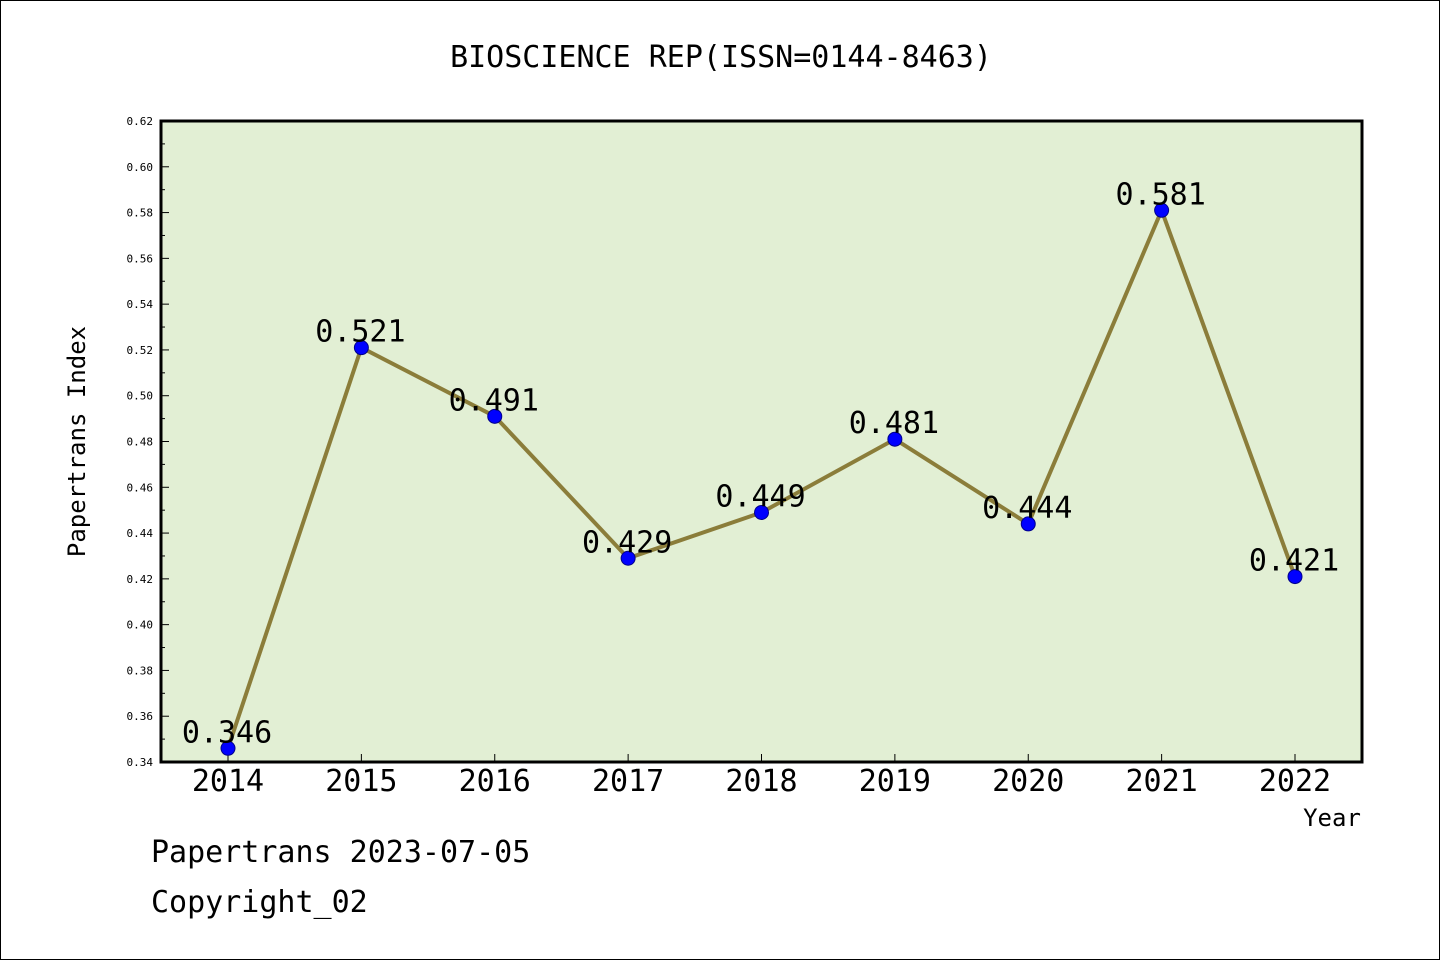 The image size is (1440, 961). Describe the element at coordinates (628, 781) in the screenshot. I see `x-tick-label: 2017` at that location.